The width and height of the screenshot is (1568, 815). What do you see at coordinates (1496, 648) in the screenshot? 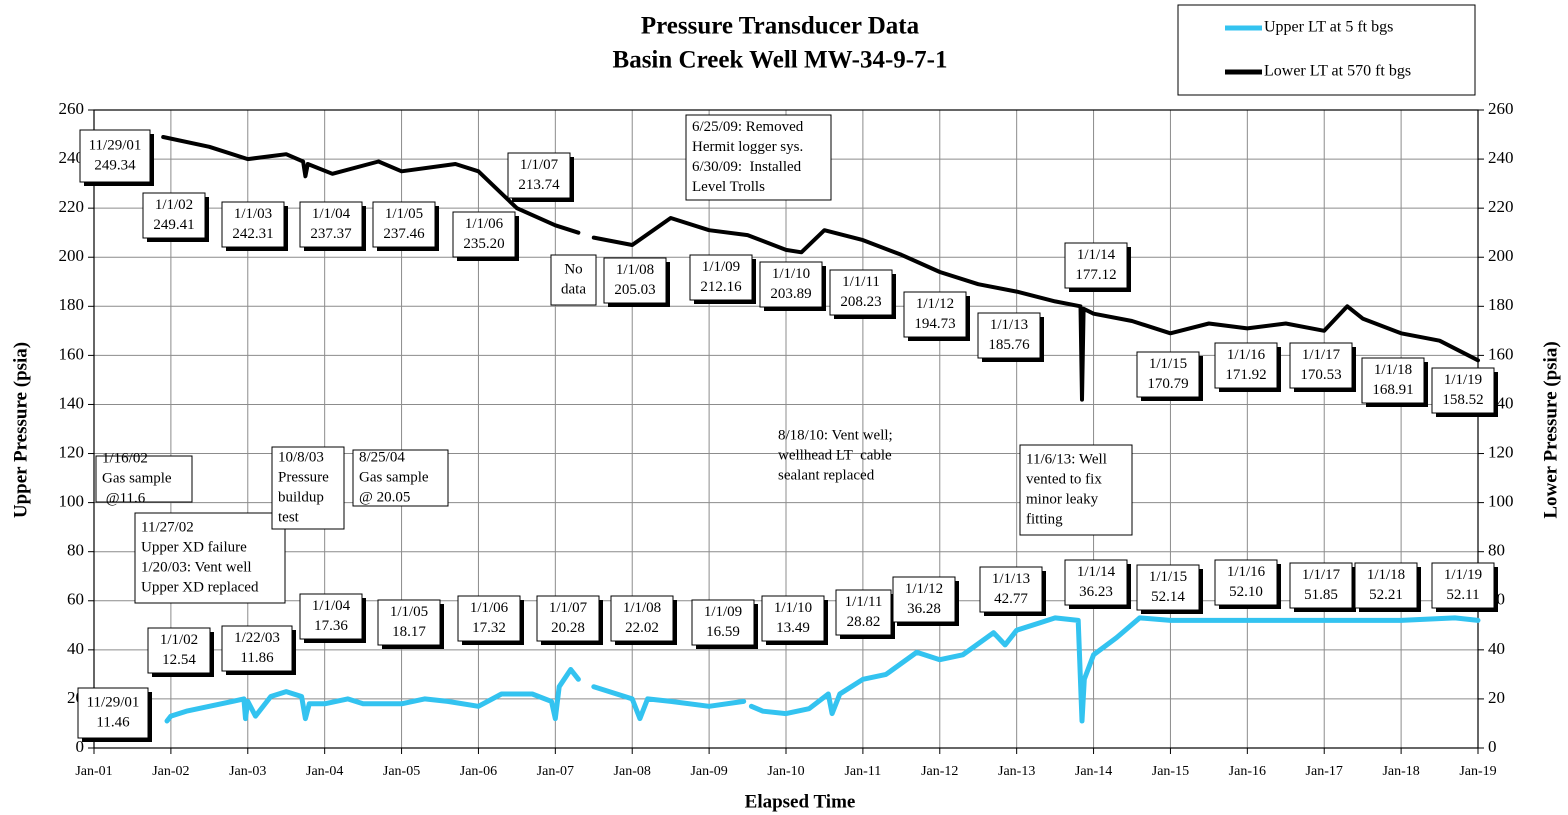
I see `y2-tick-label: 40` at bounding box center [1496, 648].